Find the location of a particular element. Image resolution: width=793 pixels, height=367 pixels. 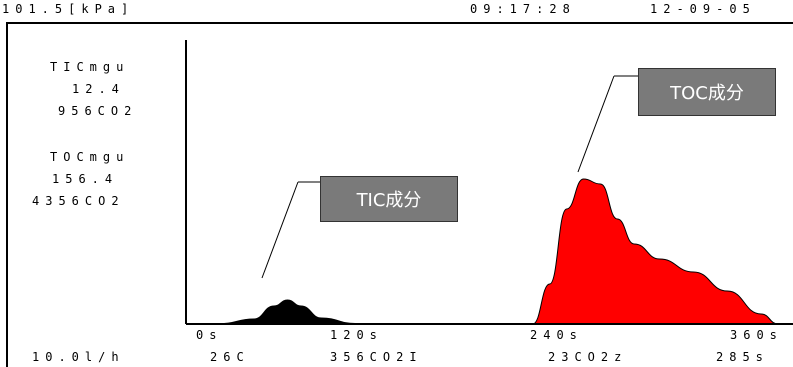

tic-value: 12.4 is located at coordinates (98, 89).